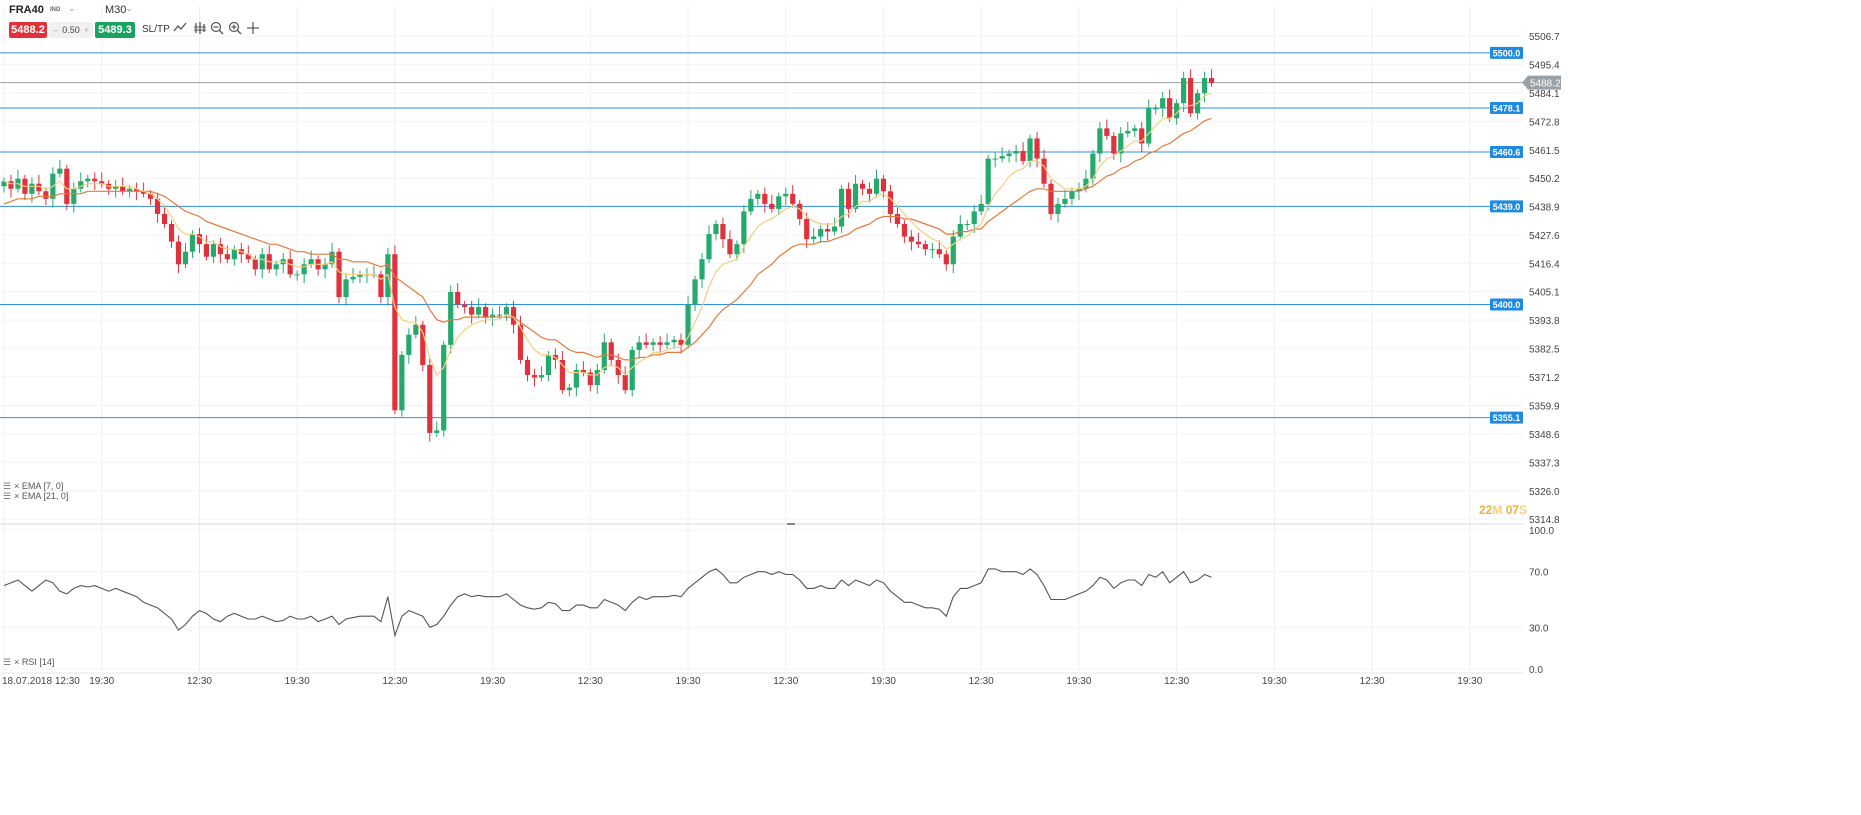  I want to click on symbol-dropdown-icon: ⌄, so click(72, 8).